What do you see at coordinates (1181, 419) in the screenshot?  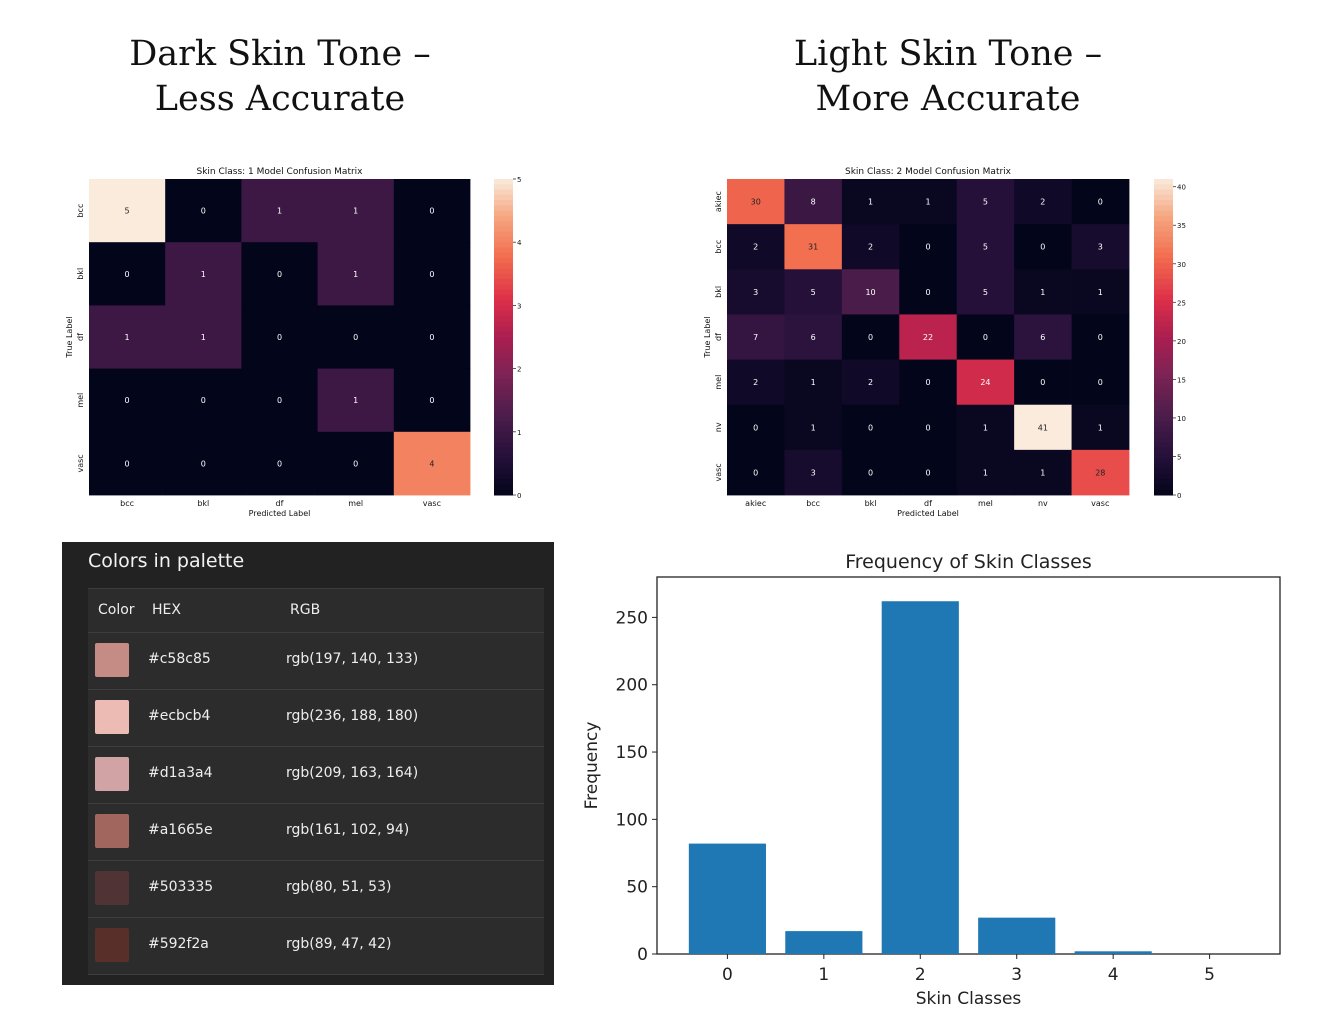 I see `cm2-colorbar-tick-label: 10` at bounding box center [1181, 419].